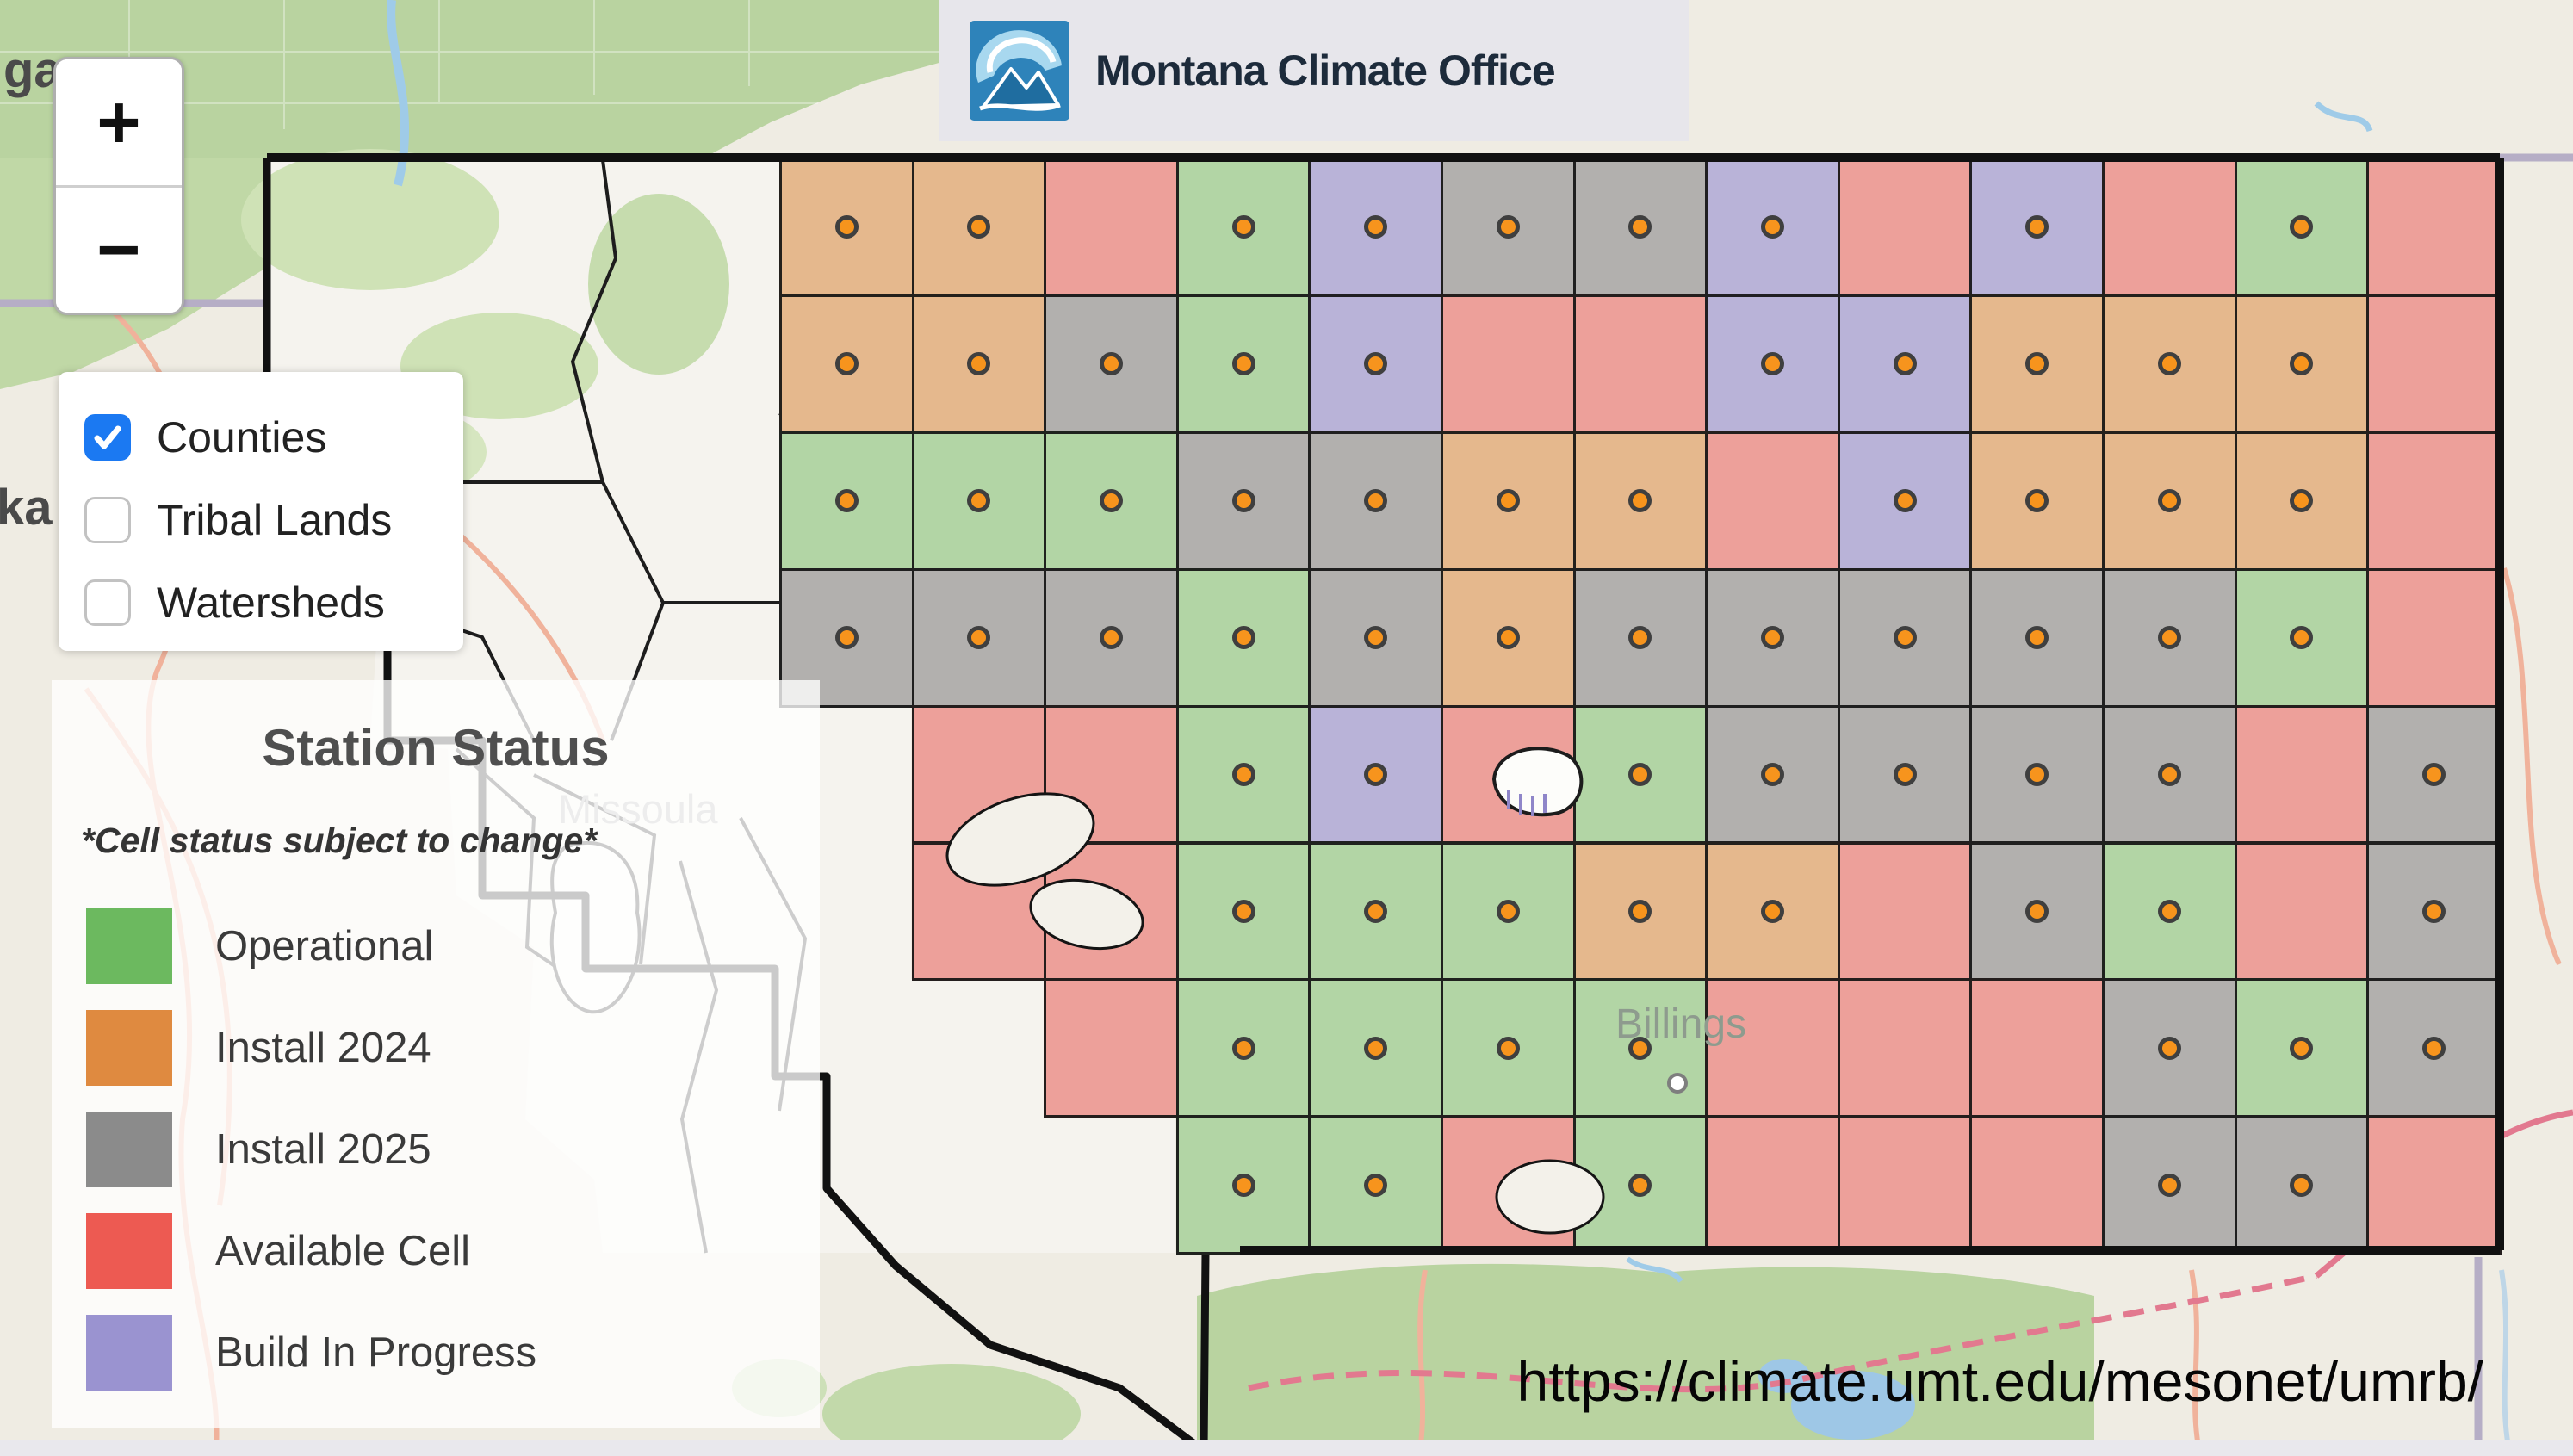  Describe the element at coordinates (242, 438) in the screenshot. I see `layer-label: Counties` at that location.